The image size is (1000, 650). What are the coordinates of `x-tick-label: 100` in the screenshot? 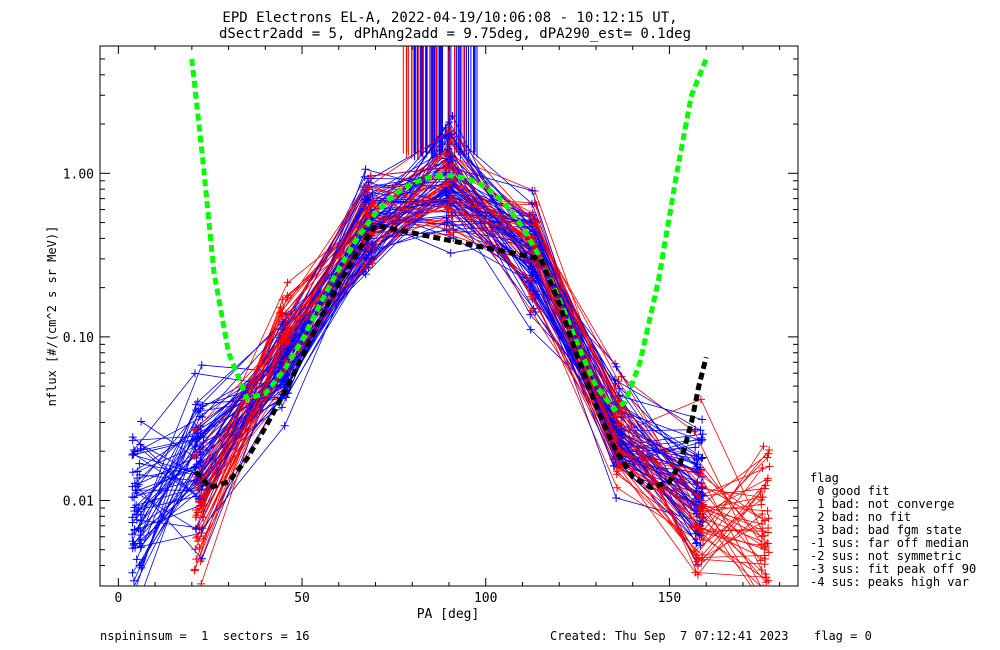 It's located at (485, 598).